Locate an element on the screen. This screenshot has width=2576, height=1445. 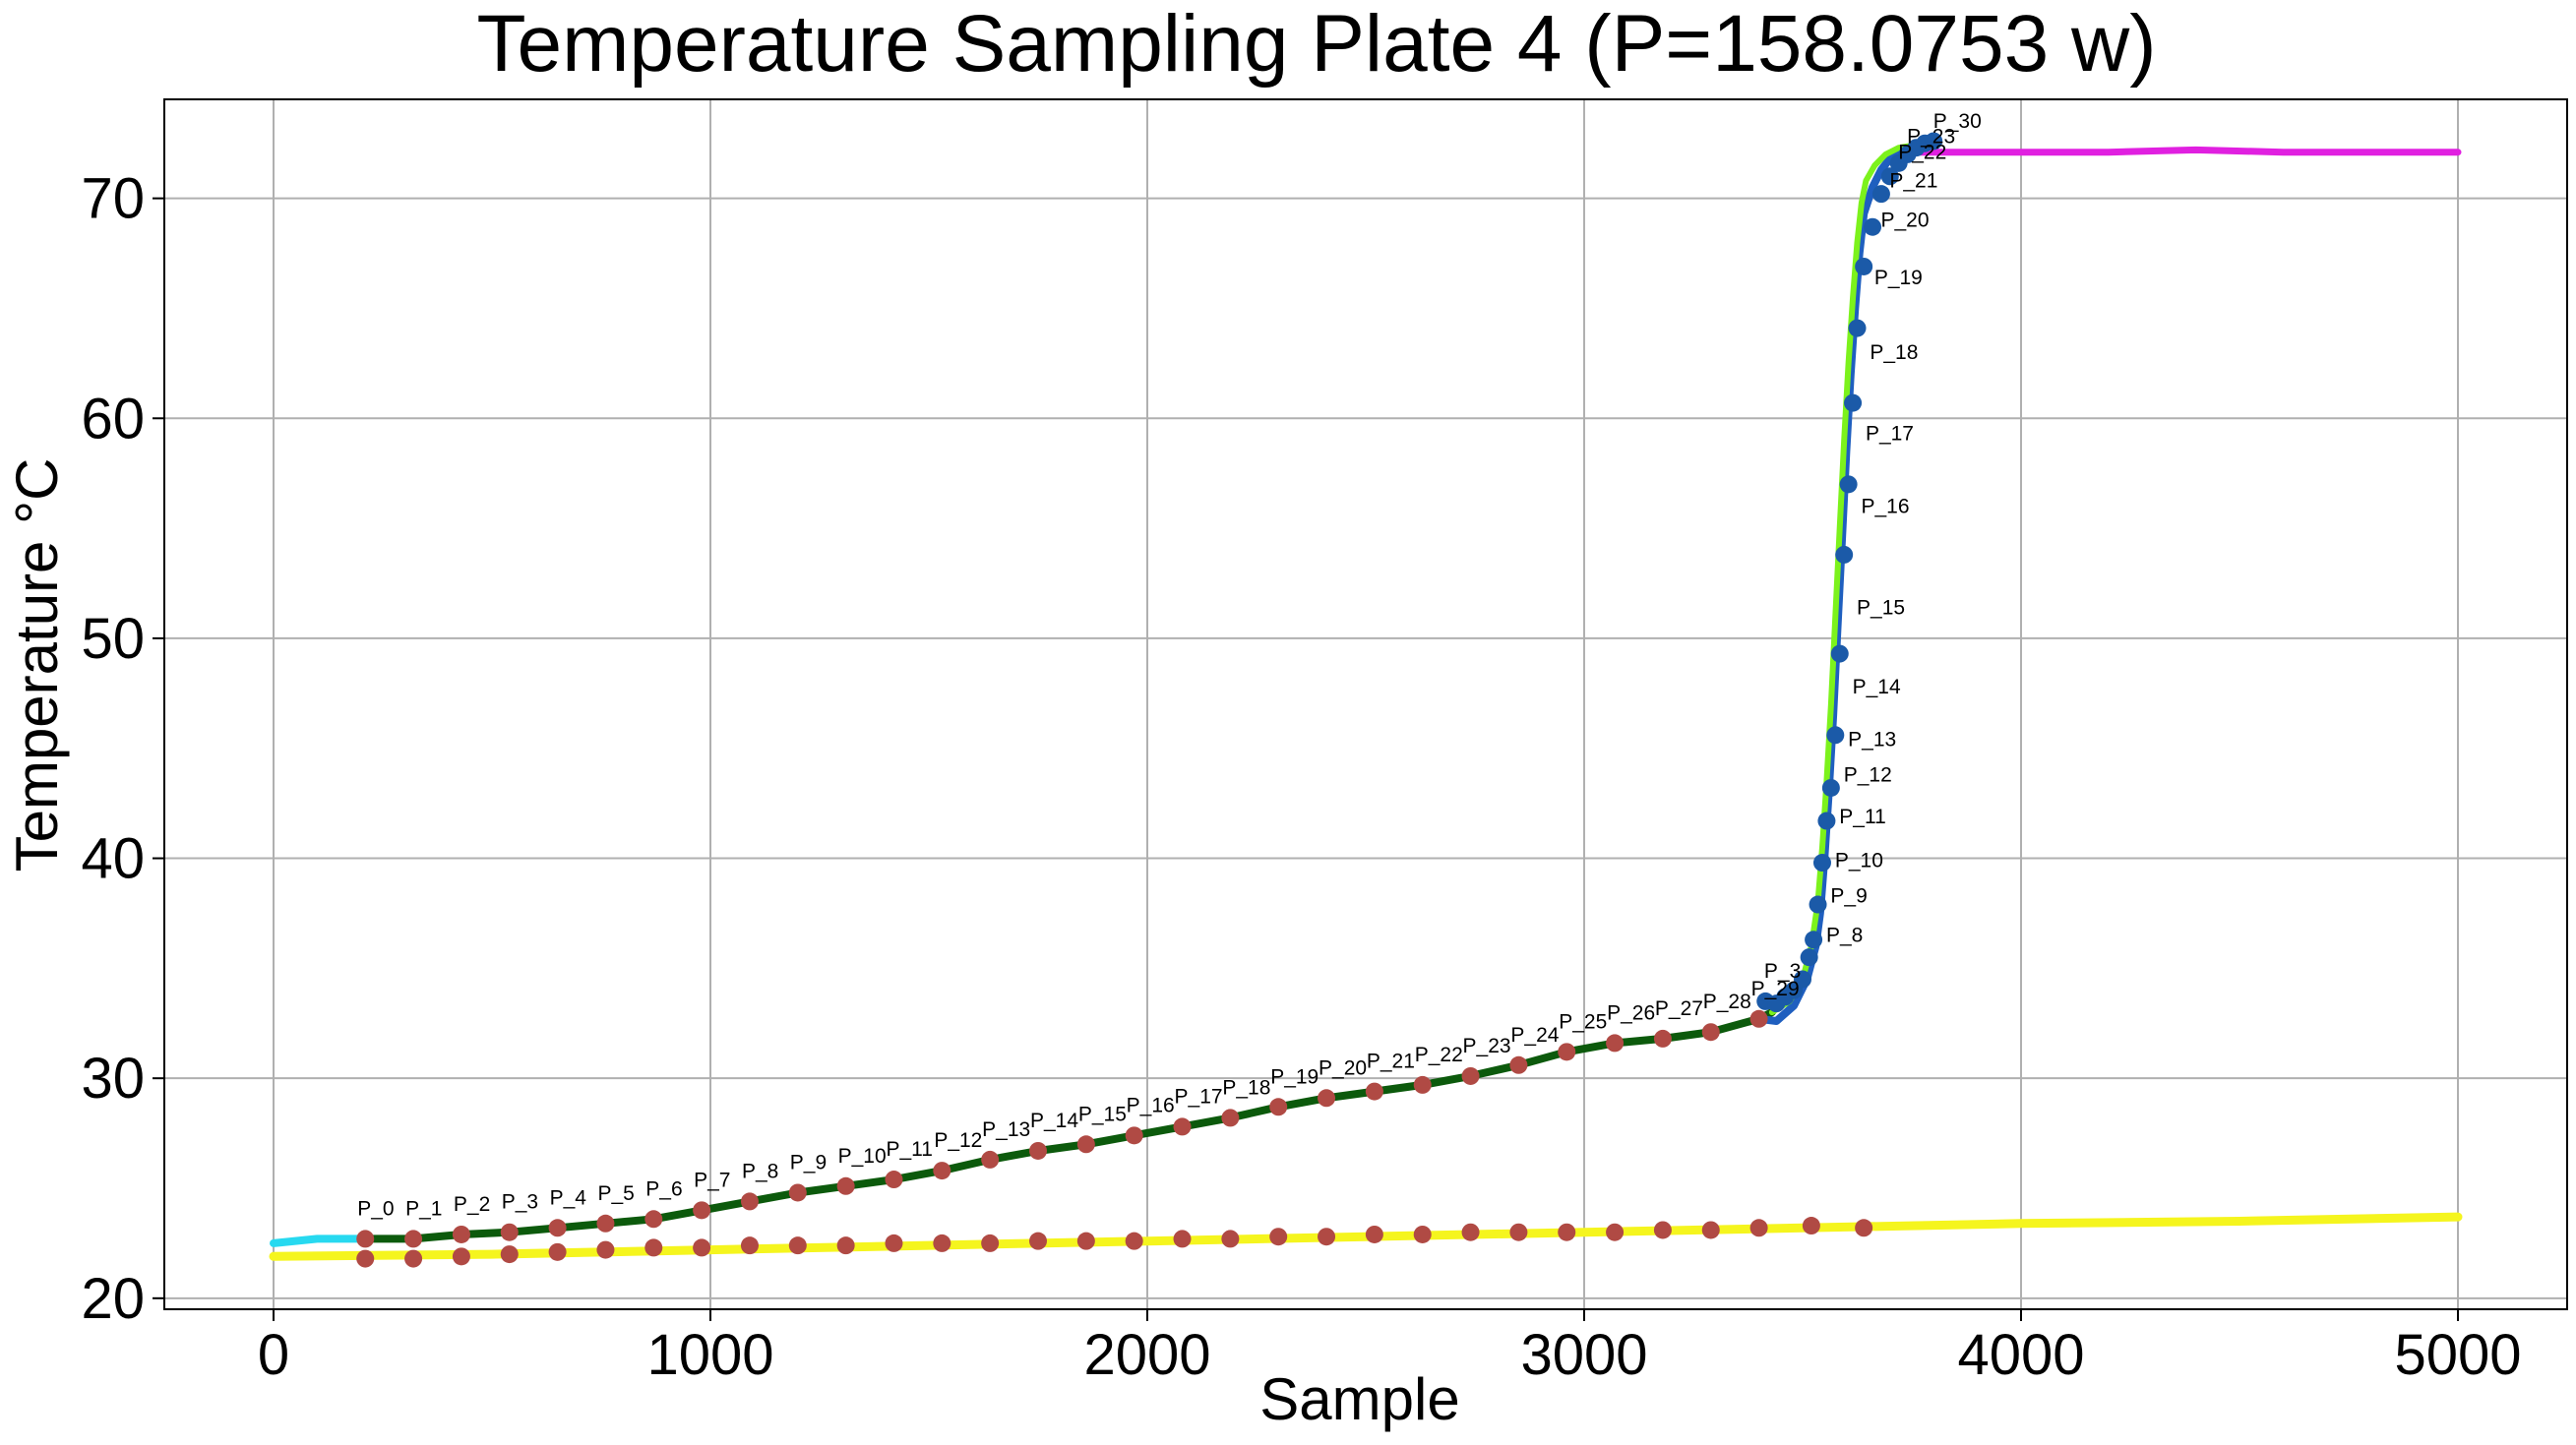
series-line-yellow-ambient is located at coordinates (1366, 1236).